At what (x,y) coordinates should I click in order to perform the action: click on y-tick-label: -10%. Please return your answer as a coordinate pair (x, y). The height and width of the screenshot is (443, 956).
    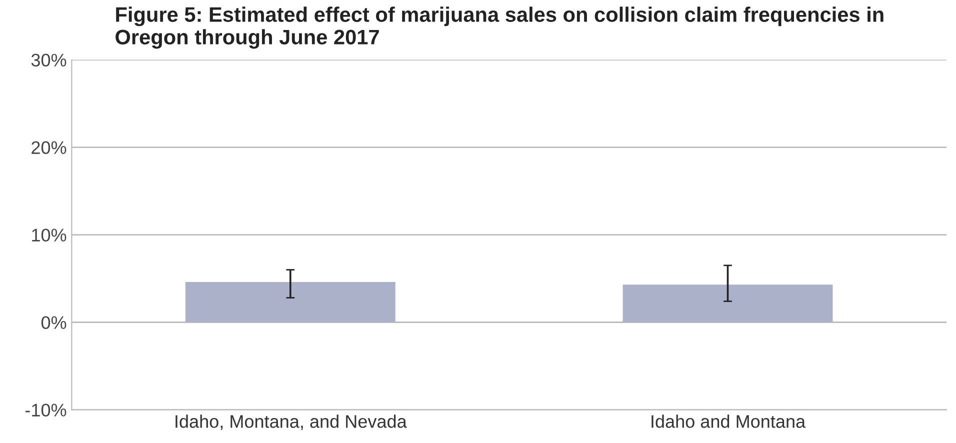
    Looking at the image, I should click on (45, 410).